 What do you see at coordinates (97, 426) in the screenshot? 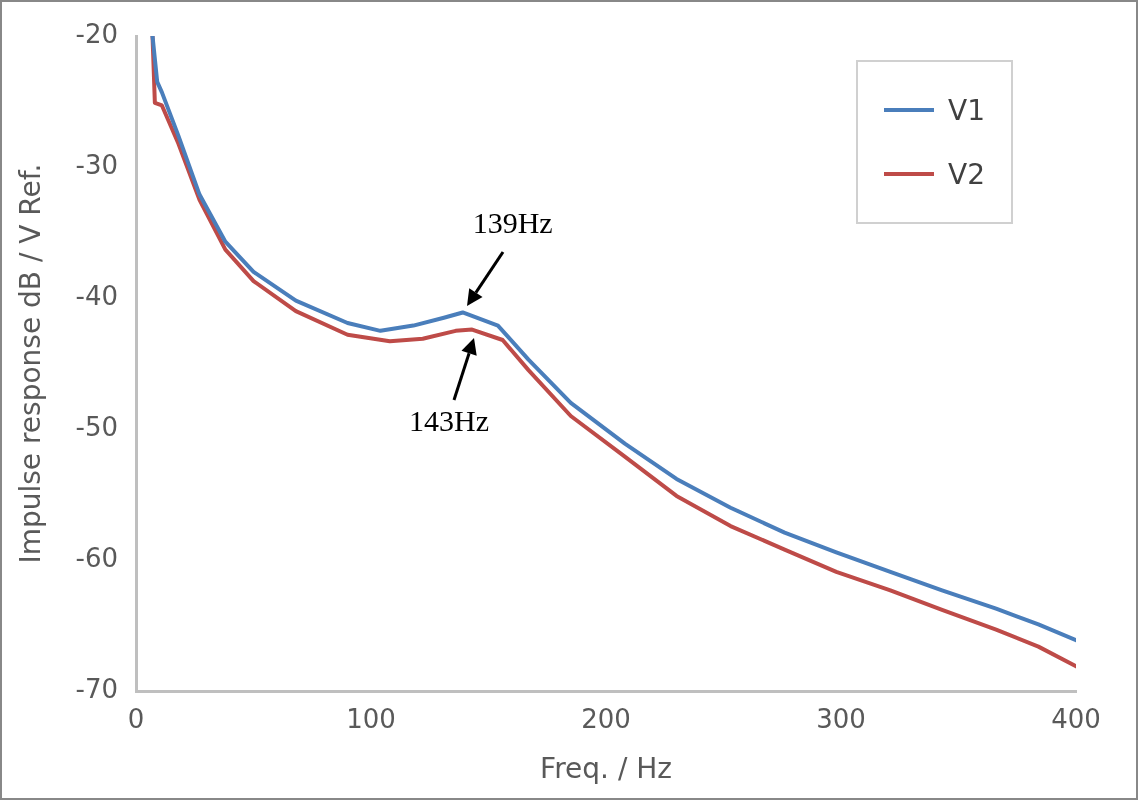
I see `y-tick-label: -50` at bounding box center [97, 426].